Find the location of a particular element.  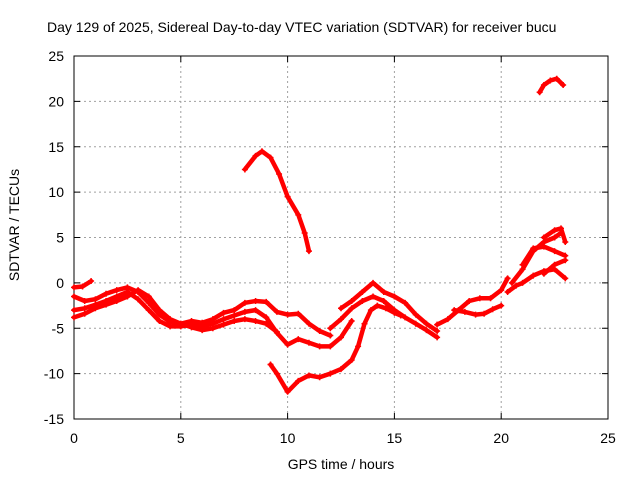

series-sat-h is located at coordinates (384, 317).